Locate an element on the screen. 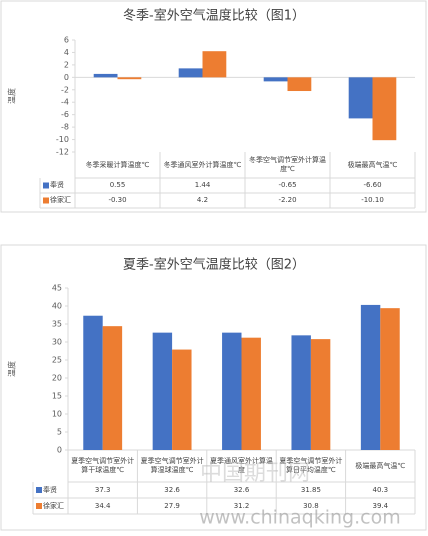  table-value: -10.10 is located at coordinates (372, 200).